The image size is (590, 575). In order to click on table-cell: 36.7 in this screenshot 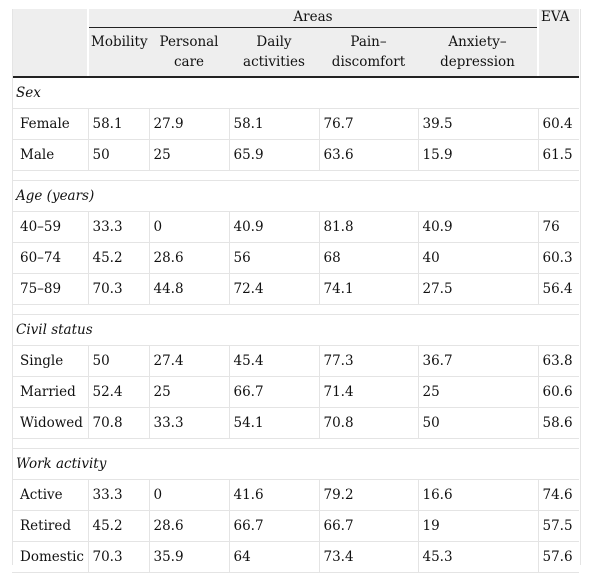, I will do `click(478, 361)`.